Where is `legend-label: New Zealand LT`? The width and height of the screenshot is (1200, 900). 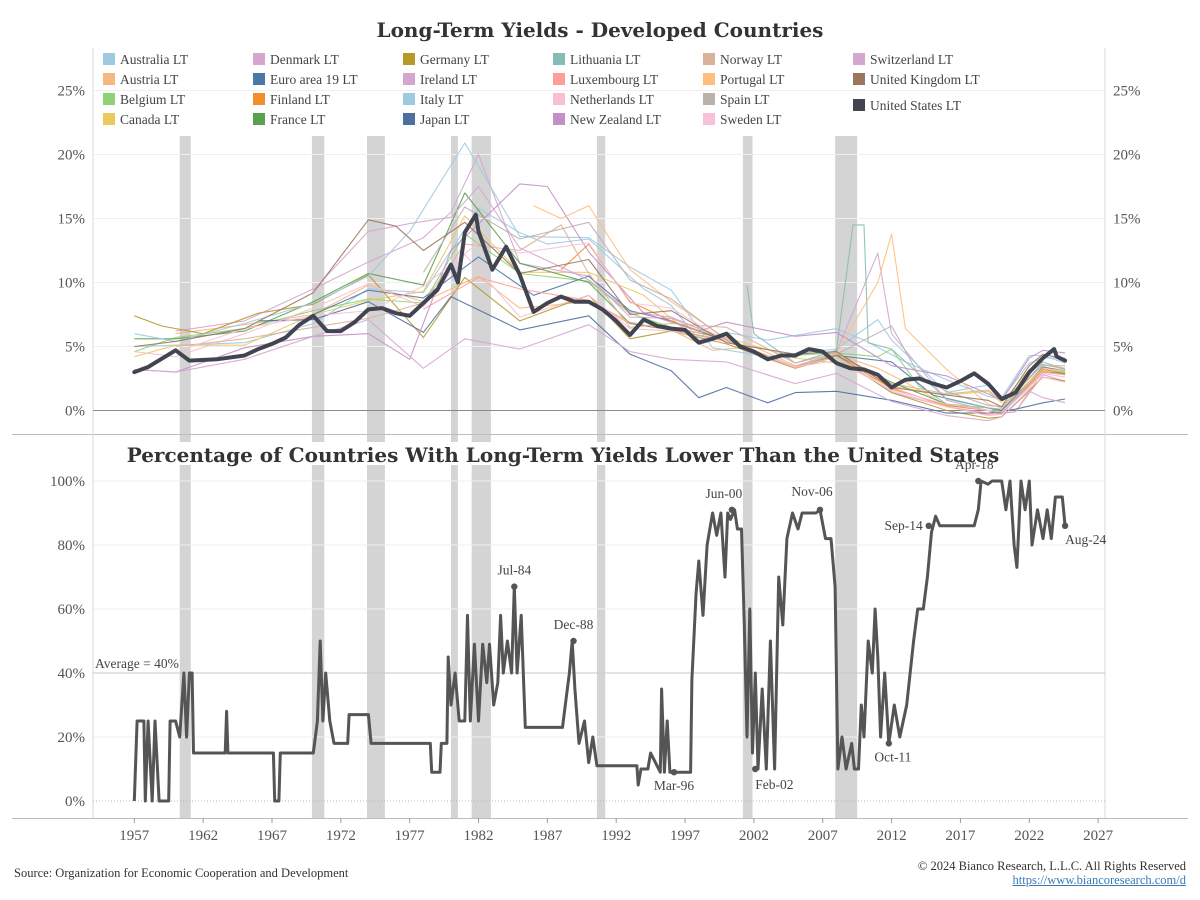 legend-label: New Zealand LT is located at coordinates (616, 119).